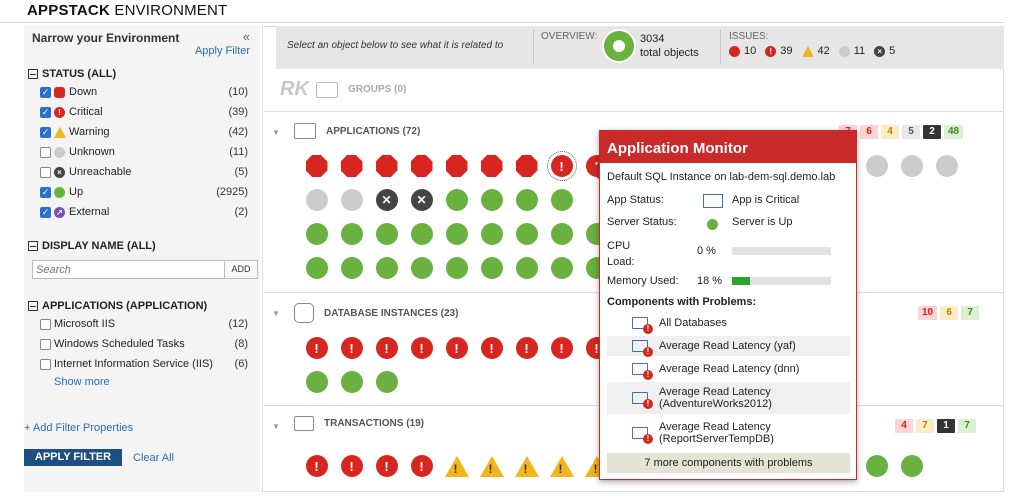 This screenshot has height=498, width=1024. I want to click on status-filter-item: ✓! Critical (39), so click(143, 112).